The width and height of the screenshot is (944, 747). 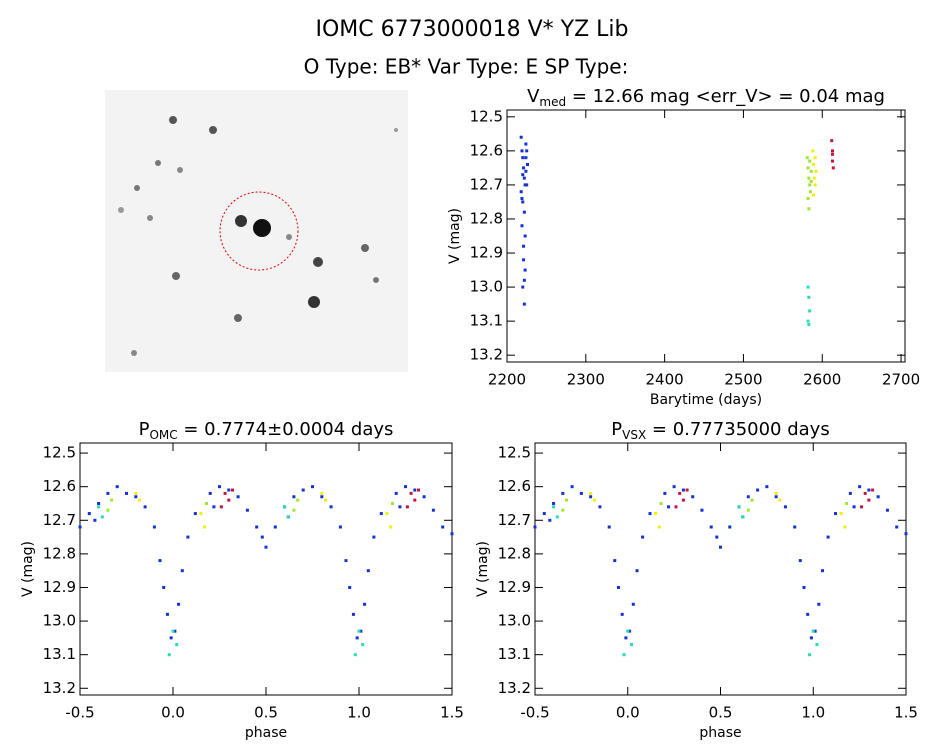 I want to click on x-axis-label: phase, so click(x=266, y=733).